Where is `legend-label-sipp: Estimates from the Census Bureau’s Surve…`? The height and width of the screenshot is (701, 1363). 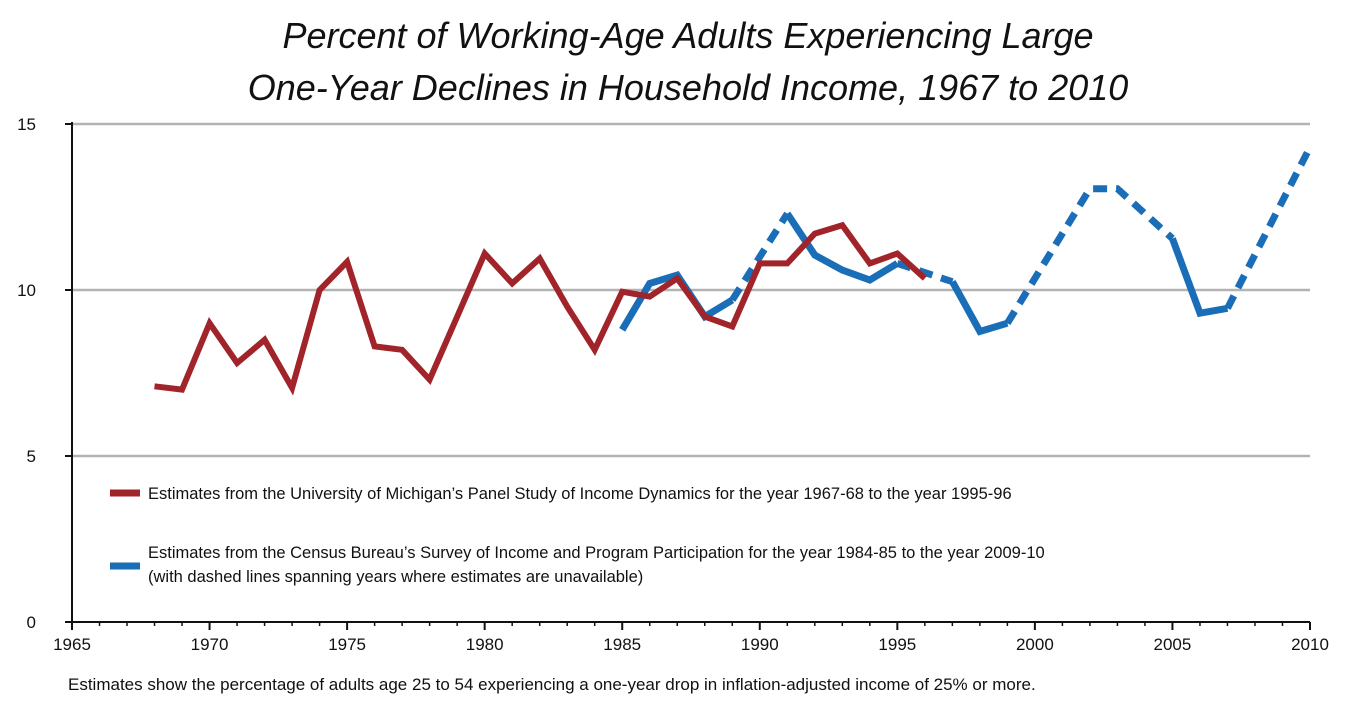 legend-label-sipp: Estimates from the Census Bureau’s Surve… is located at coordinates (596, 553).